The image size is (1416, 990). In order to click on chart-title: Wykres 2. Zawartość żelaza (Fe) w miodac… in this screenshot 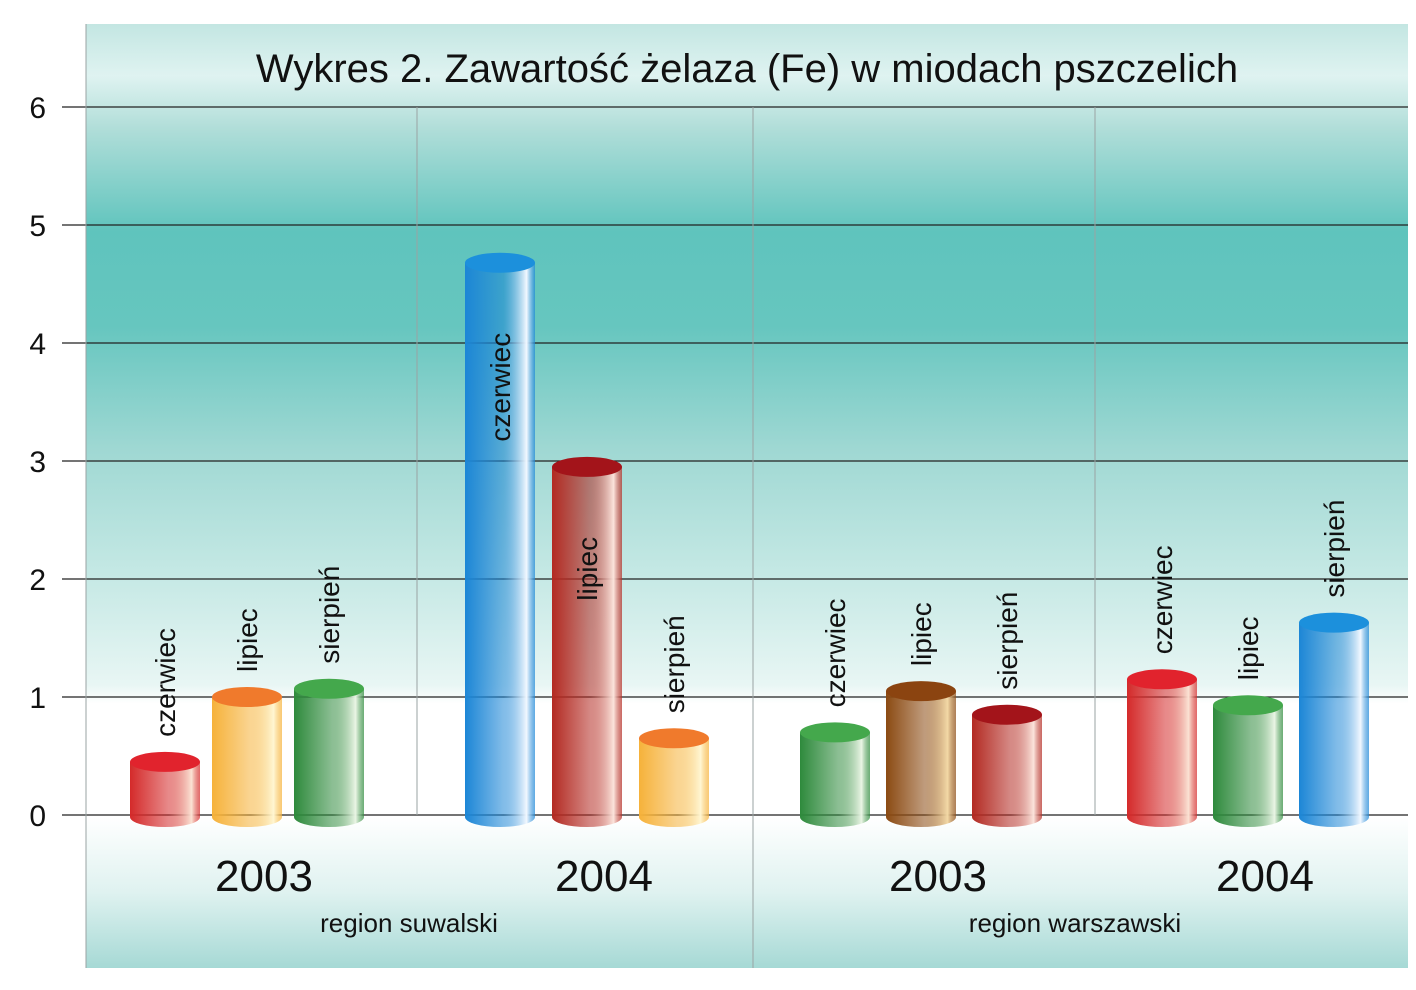, I will do `click(747, 69)`.